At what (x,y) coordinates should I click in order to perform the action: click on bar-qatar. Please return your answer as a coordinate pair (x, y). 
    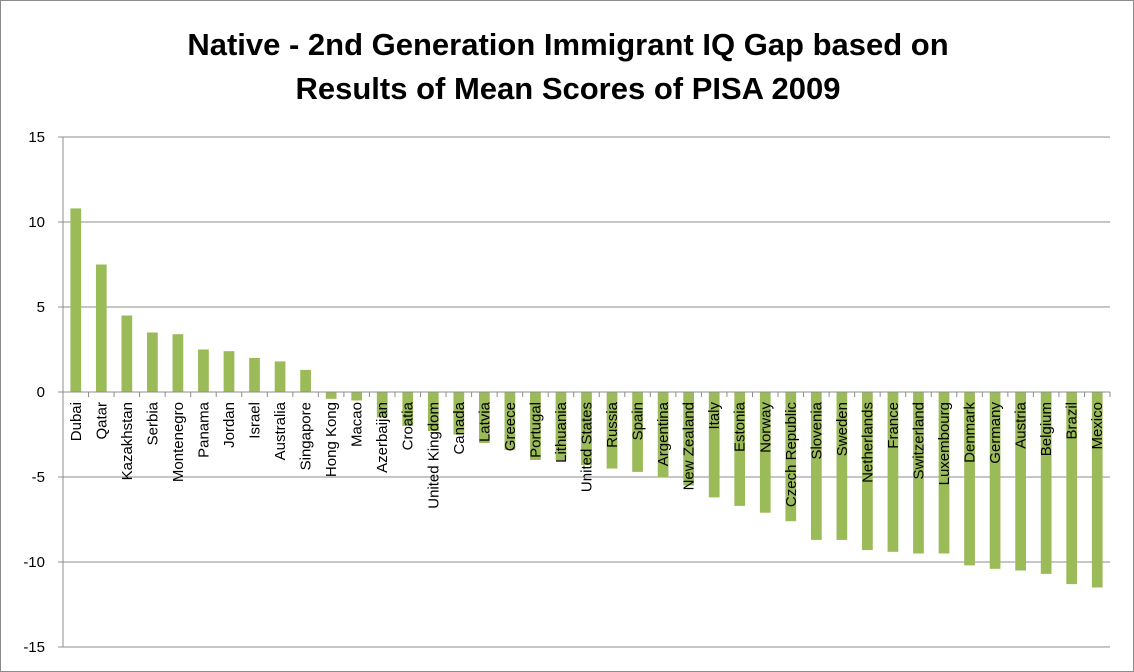
    Looking at the image, I should click on (101, 328).